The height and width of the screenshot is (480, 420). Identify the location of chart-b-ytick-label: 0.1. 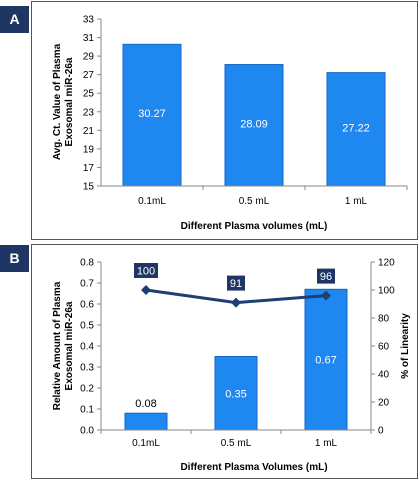
(87, 410).